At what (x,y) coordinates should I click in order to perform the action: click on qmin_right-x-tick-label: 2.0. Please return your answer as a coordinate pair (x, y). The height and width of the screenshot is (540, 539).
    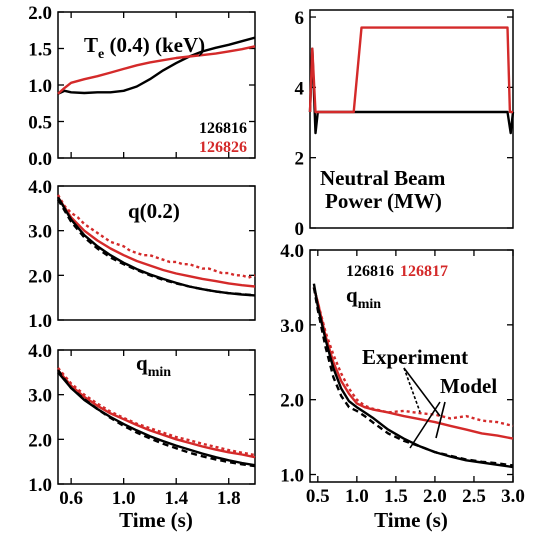
    Looking at the image, I should click on (435, 496).